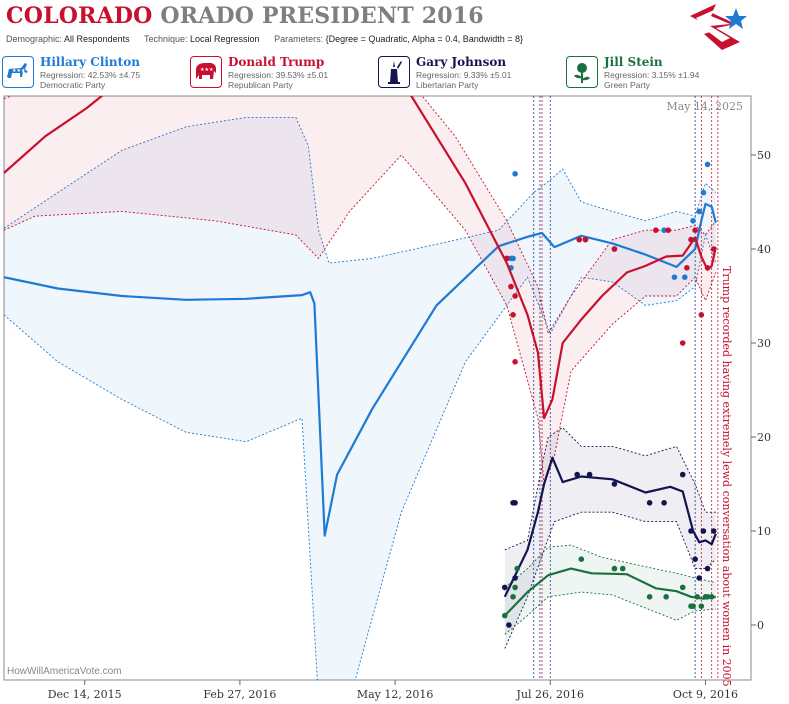 This screenshot has width=789, height=704. What do you see at coordinates (764, 531) in the screenshot?
I see `y-tick-label: 10` at bounding box center [764, 531].